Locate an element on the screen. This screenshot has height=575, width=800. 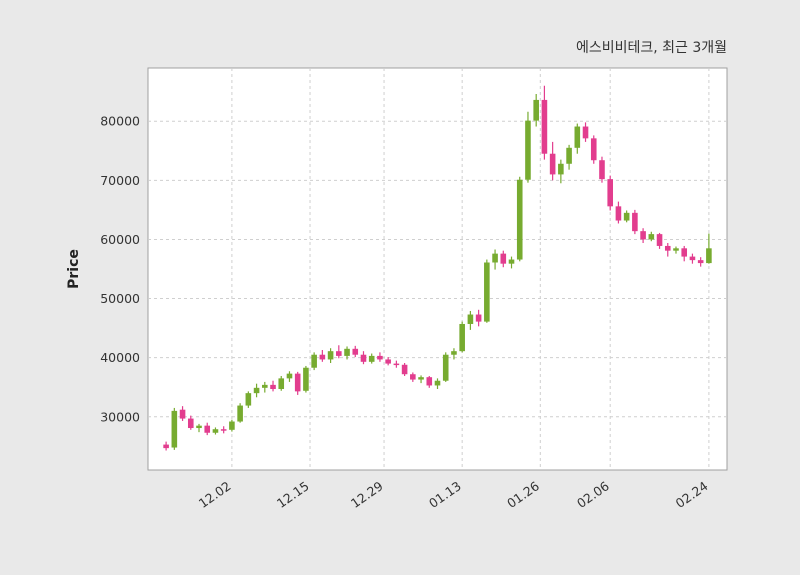
x-tick-label: 12.02 is located at coordinates (215, 494).